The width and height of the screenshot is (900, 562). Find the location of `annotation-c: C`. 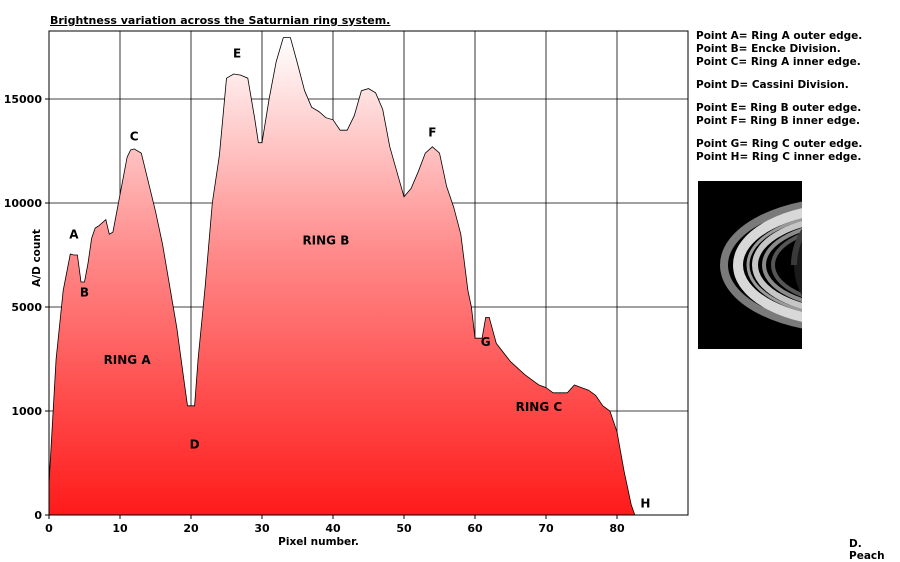

annotation-c: C is located at coordinates (134, 137).